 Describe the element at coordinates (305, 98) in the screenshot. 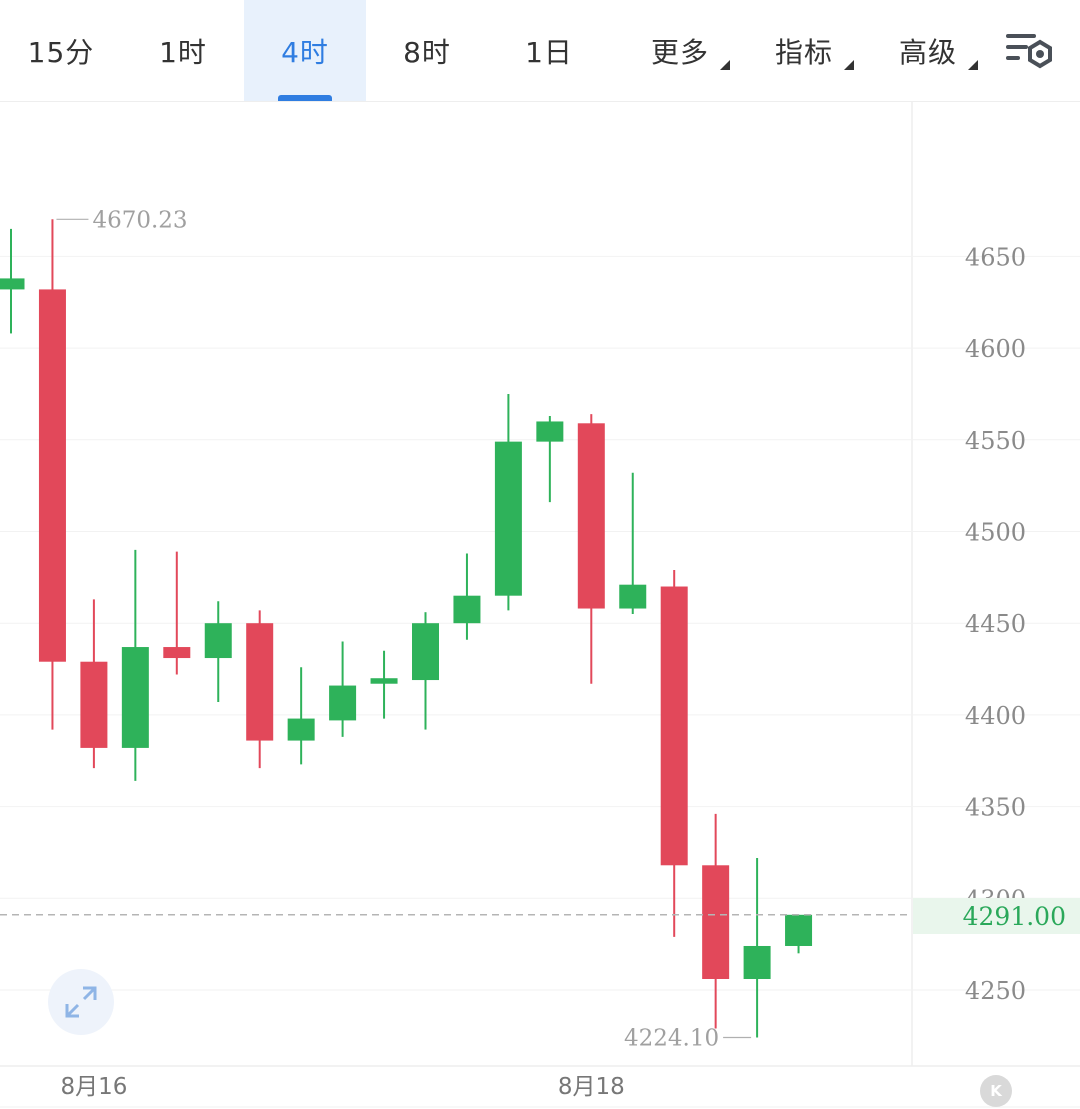

I see `active-tab-indicator` at that location.